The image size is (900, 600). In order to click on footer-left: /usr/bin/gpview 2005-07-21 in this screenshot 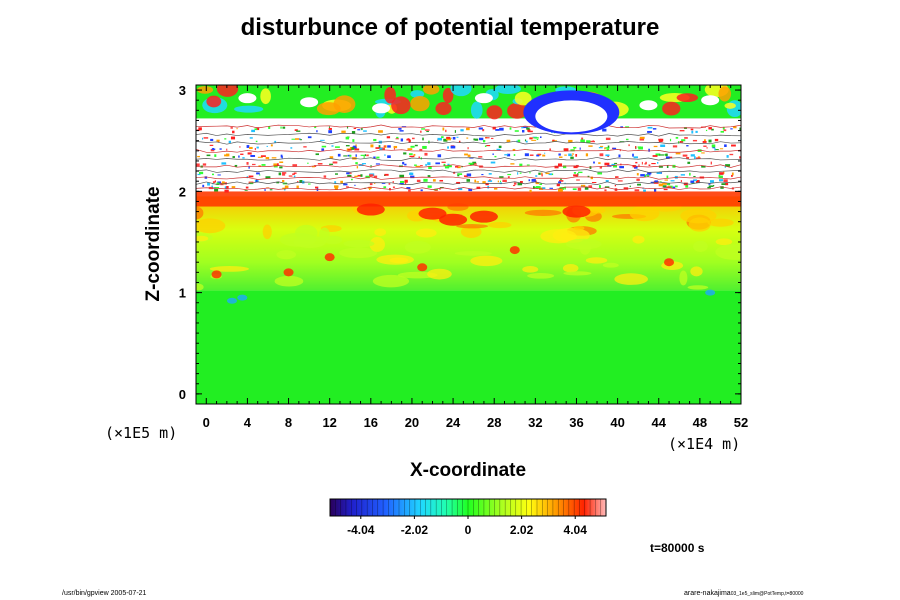, I will do `click(104, 593)`.